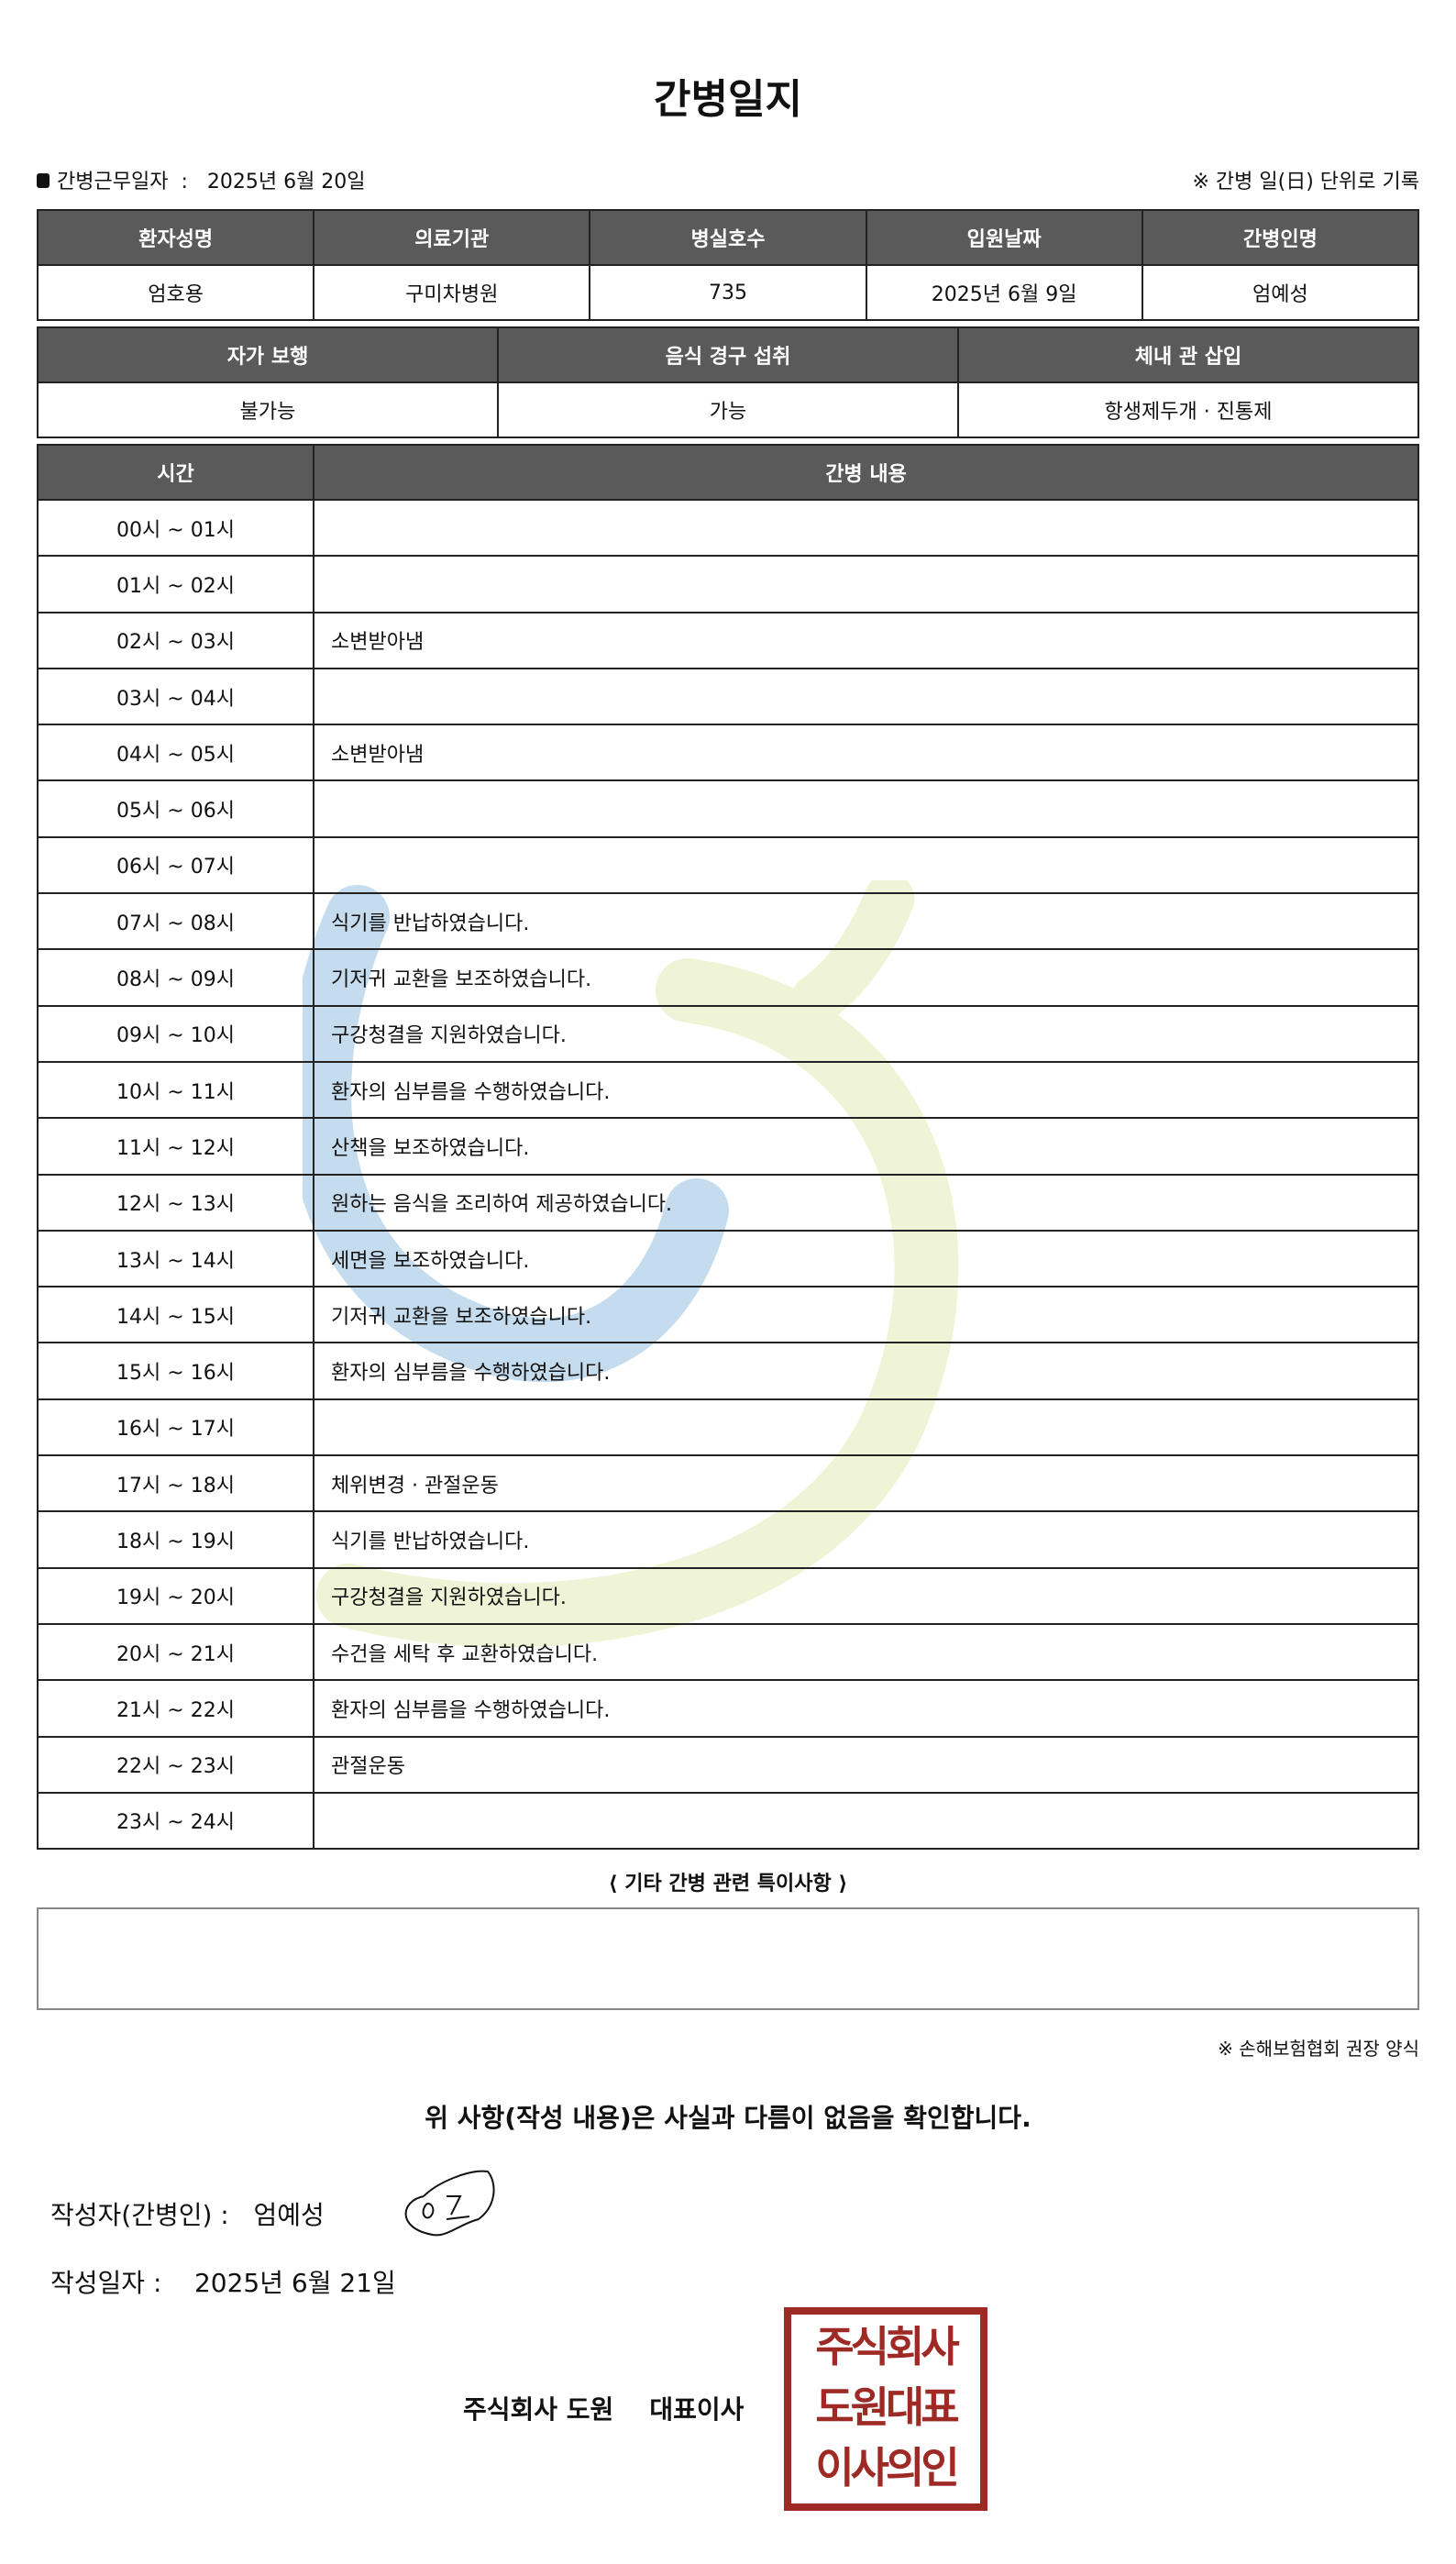 Image resolution: width=1456 pixels, height=2564 pixels. Describe the element at coordinates (175, 640) in the screenshot. I see `time-cell: 02시 ~ 03시` at that location.